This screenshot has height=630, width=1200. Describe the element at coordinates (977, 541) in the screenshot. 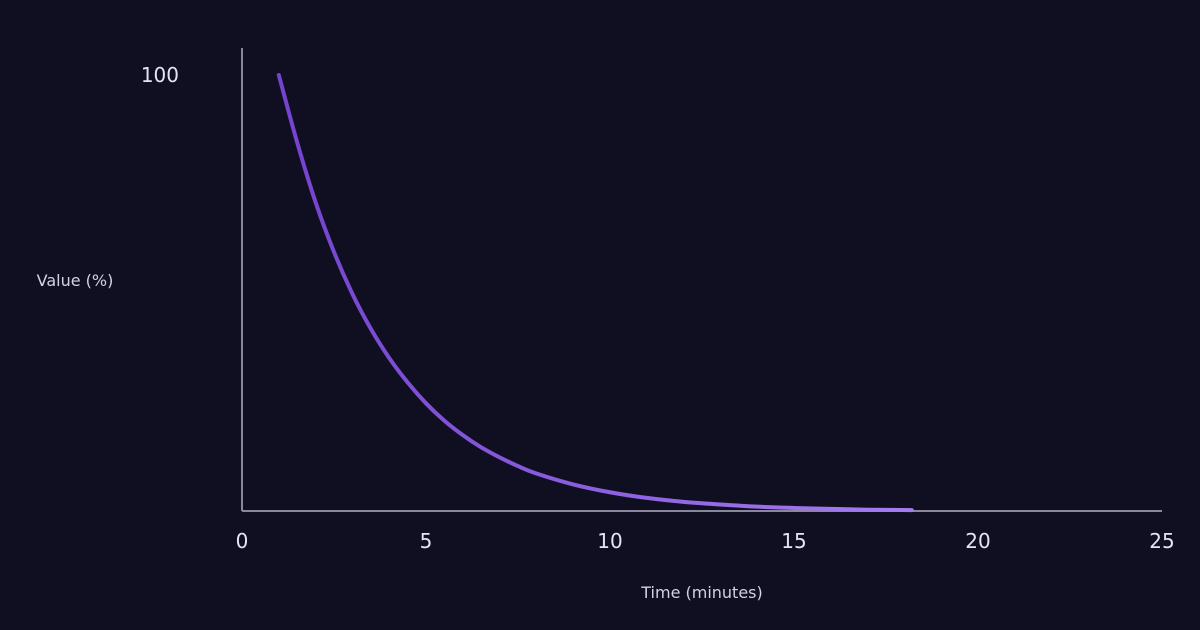

I see `x-tick-label: 20` at that location.